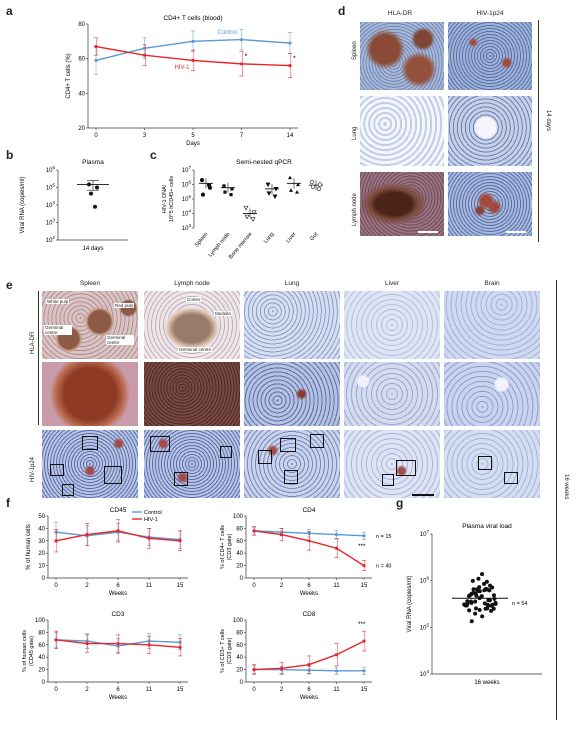 The height and width of the screenshot is (731, 578). Describe the element at coordinates (41, 567) in the screenshot. I see `f1-ytick-label-1: 10` at that location.